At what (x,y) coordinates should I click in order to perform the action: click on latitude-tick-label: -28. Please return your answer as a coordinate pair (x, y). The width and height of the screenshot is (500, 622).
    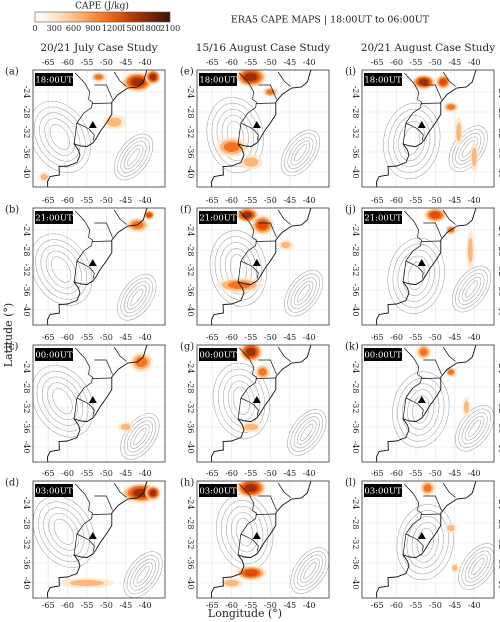
    Looking at the image, I should click on (498, 387).